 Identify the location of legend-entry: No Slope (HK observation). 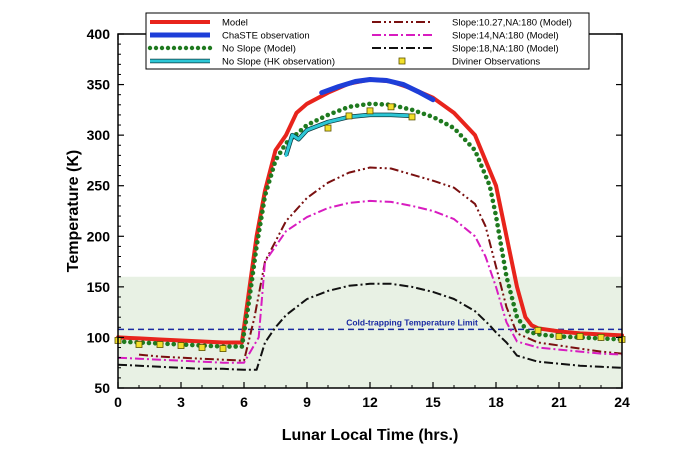
(242, 62).